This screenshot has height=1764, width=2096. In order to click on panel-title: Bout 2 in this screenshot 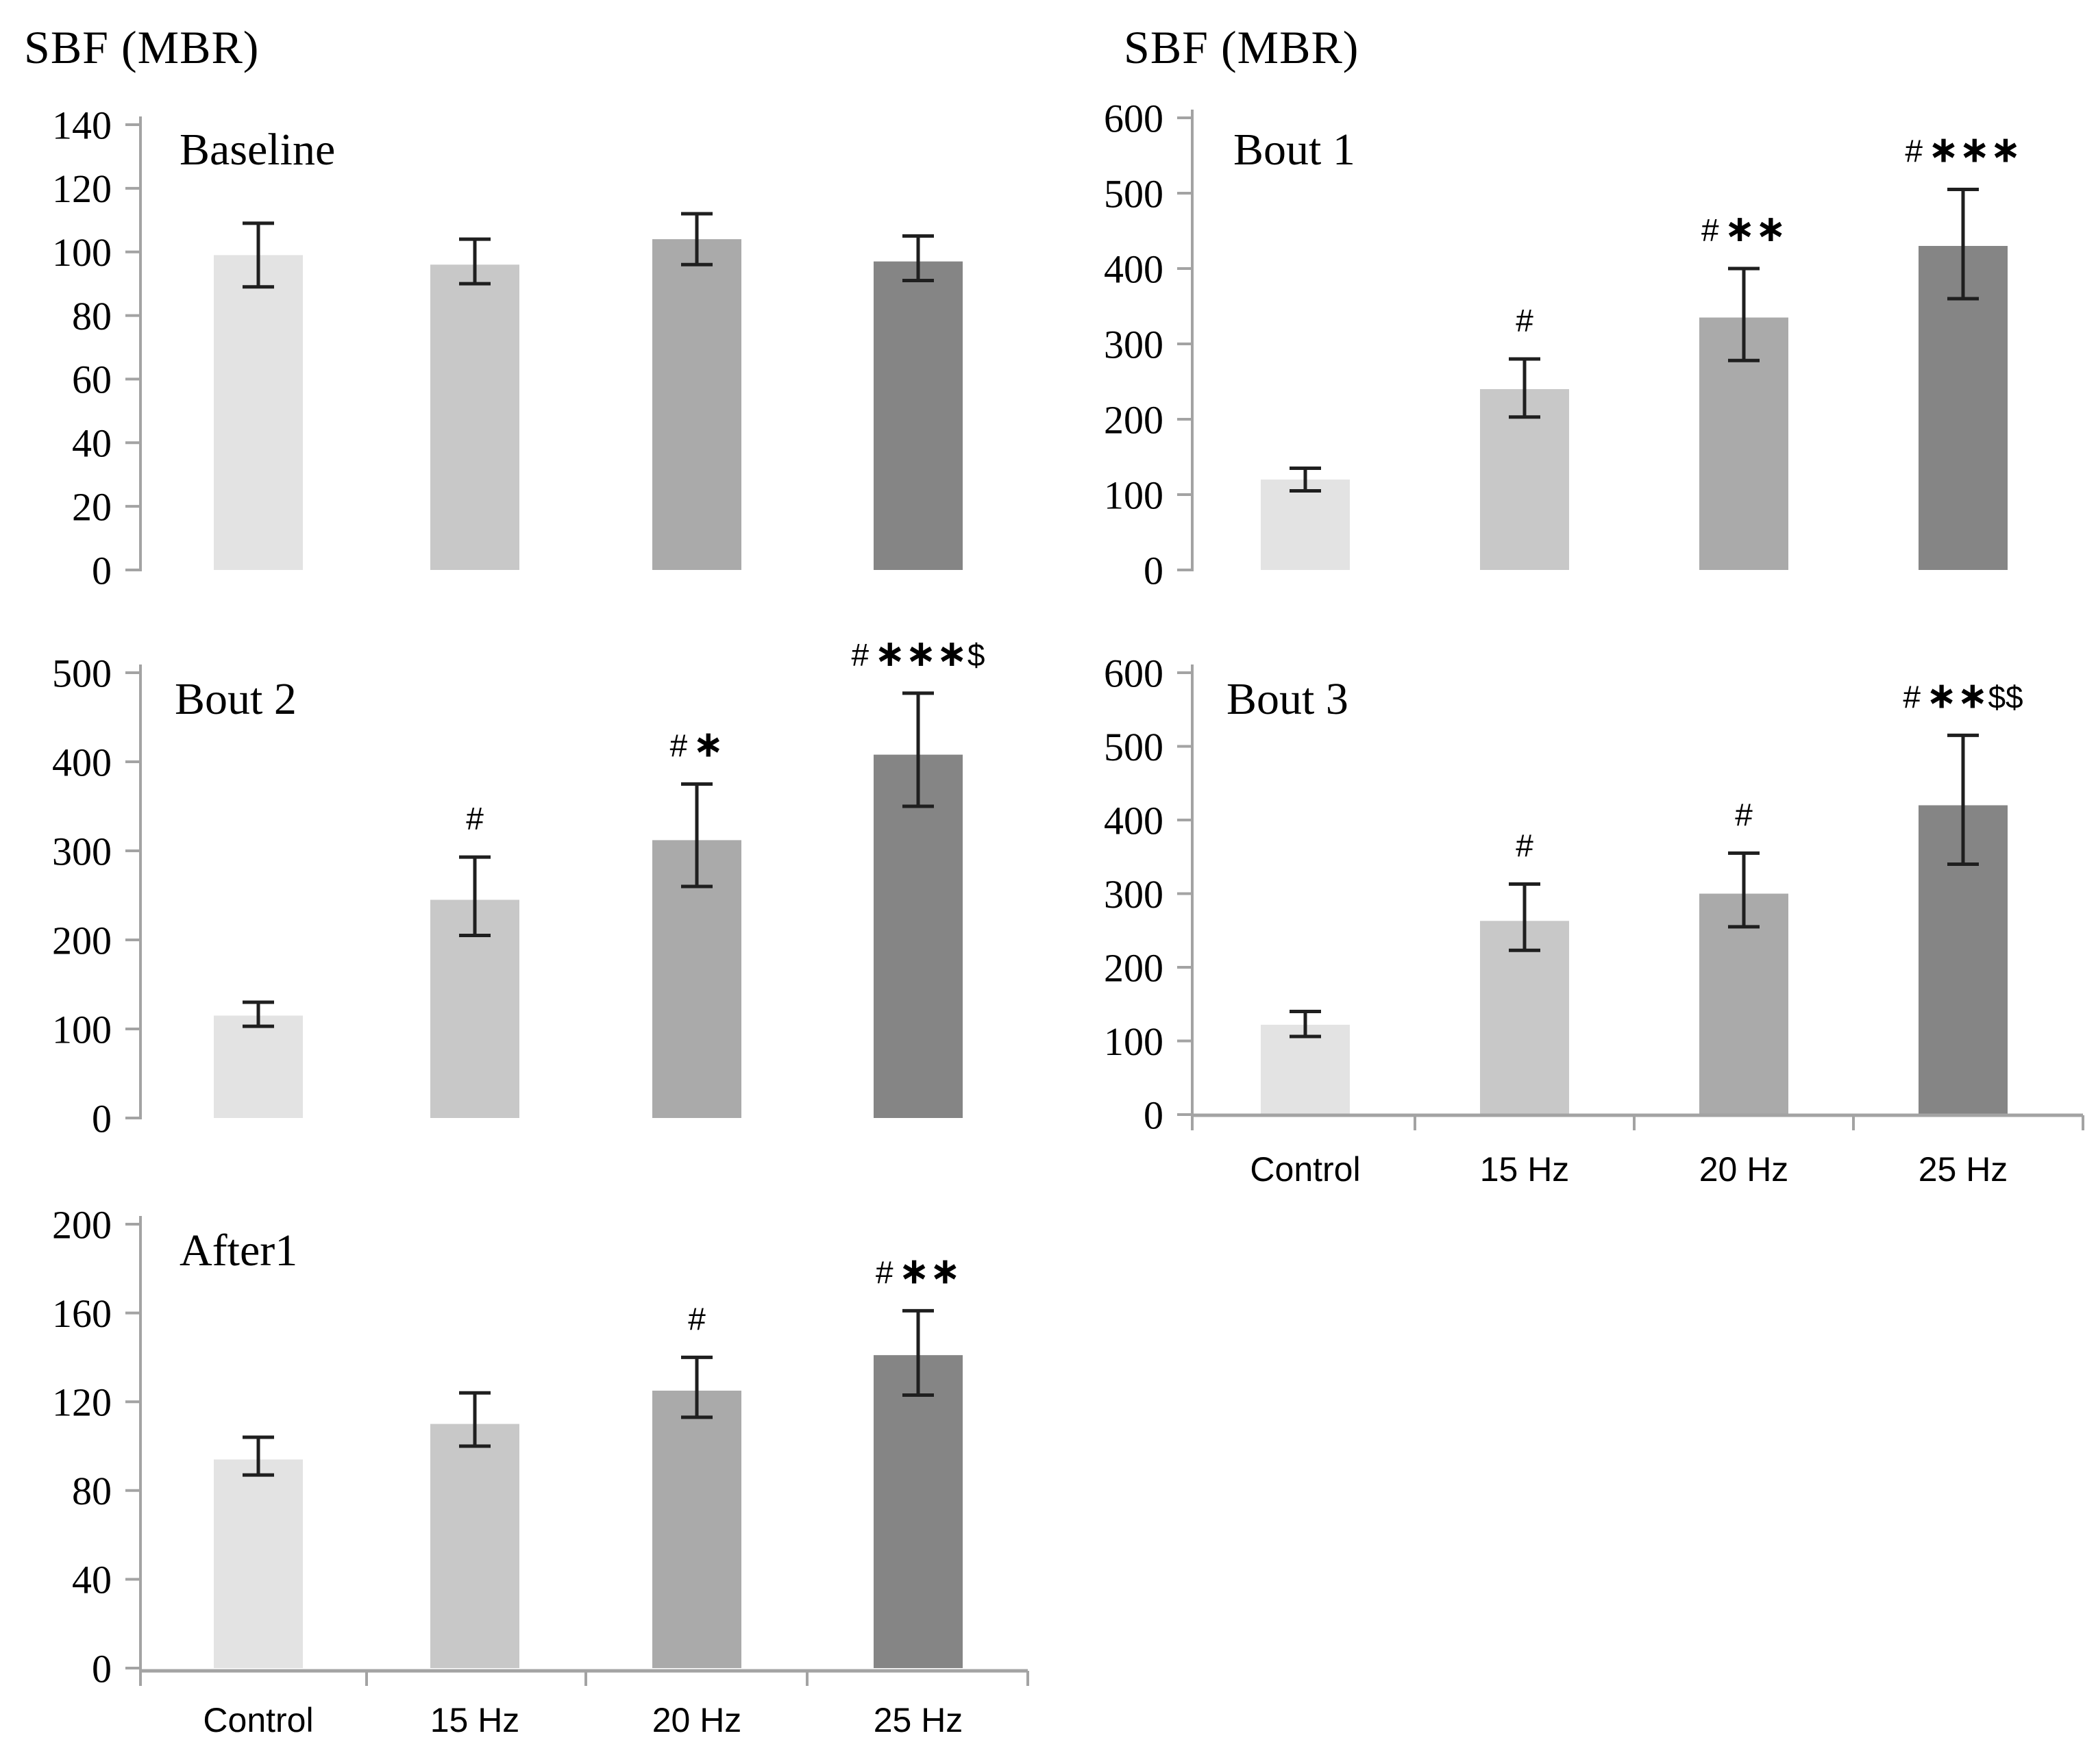, I will do `click(236, 699)`.